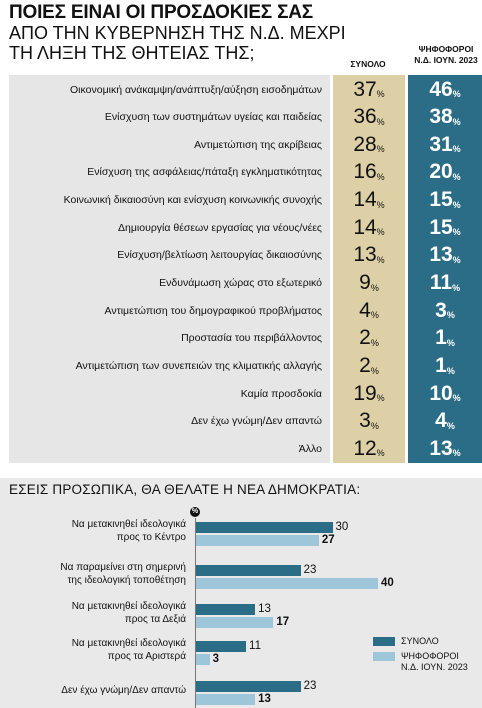  What do you see at coordinates (126, 580) in the screenshot?
I see `bar-category-label-line: της ιδεολογική τοποθέτηση` at bounding box center [126, 580].